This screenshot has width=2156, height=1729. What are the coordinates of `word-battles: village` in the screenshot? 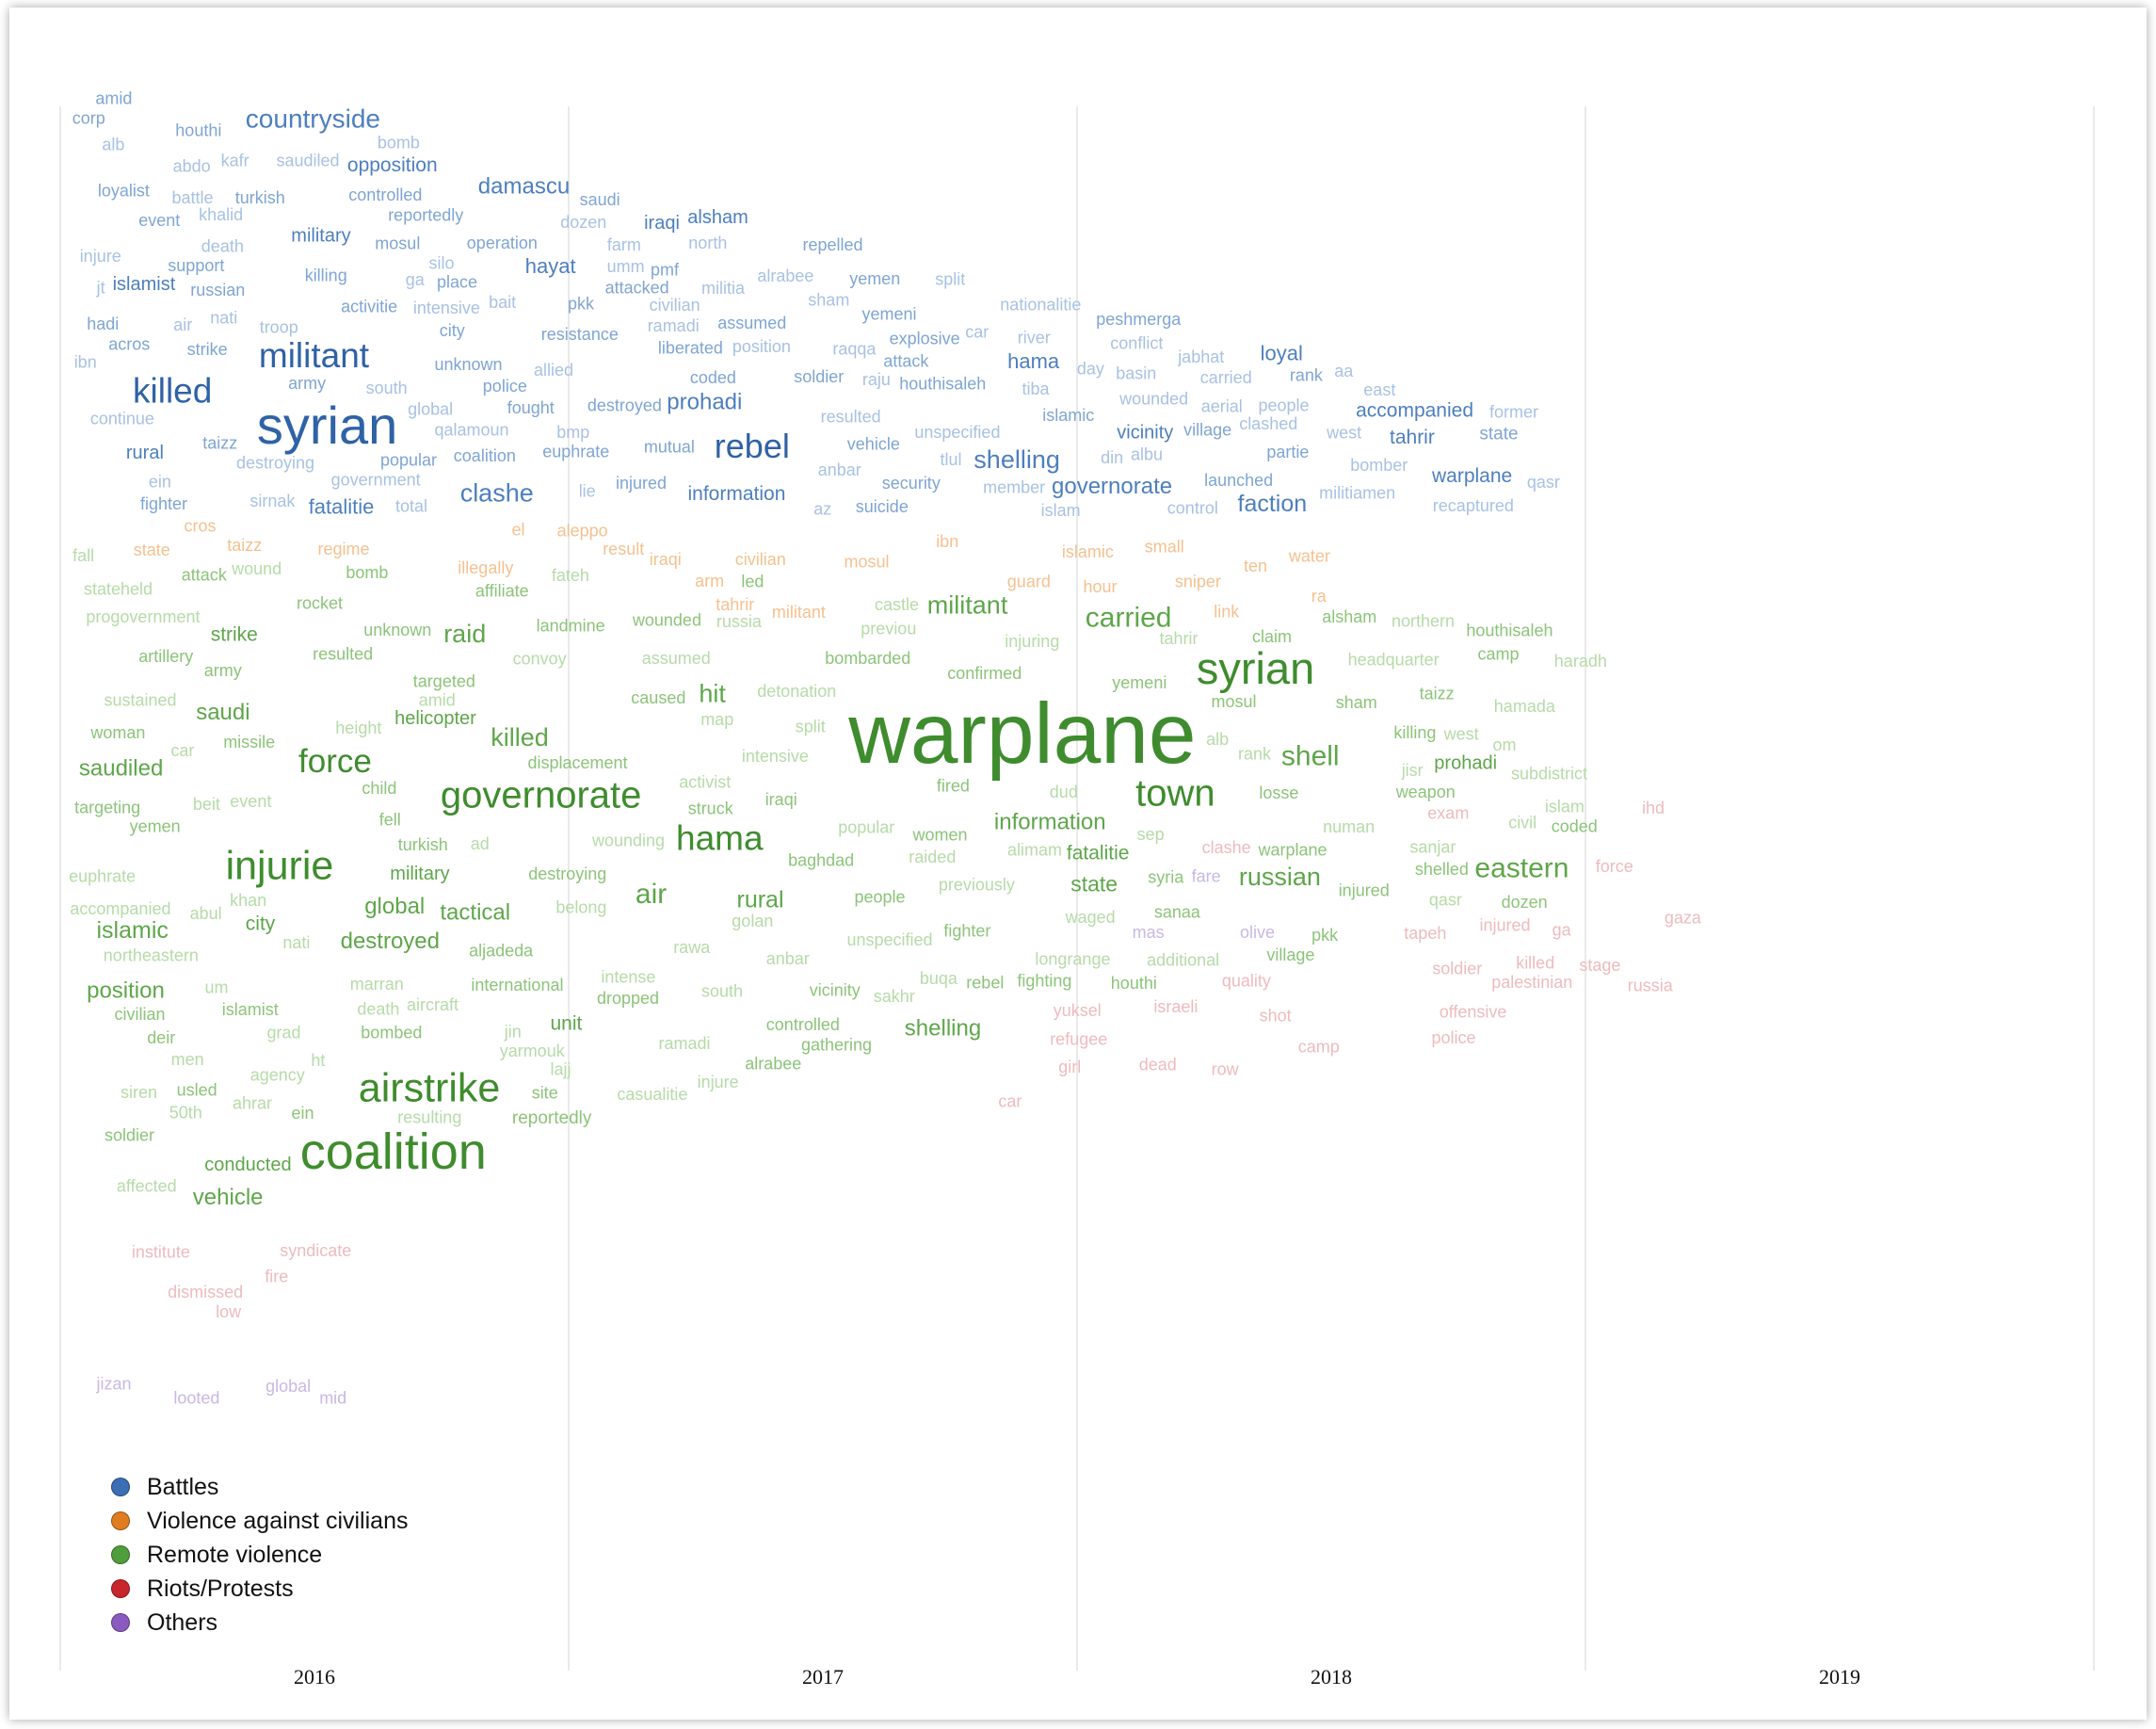 It's located at (1207, 430).